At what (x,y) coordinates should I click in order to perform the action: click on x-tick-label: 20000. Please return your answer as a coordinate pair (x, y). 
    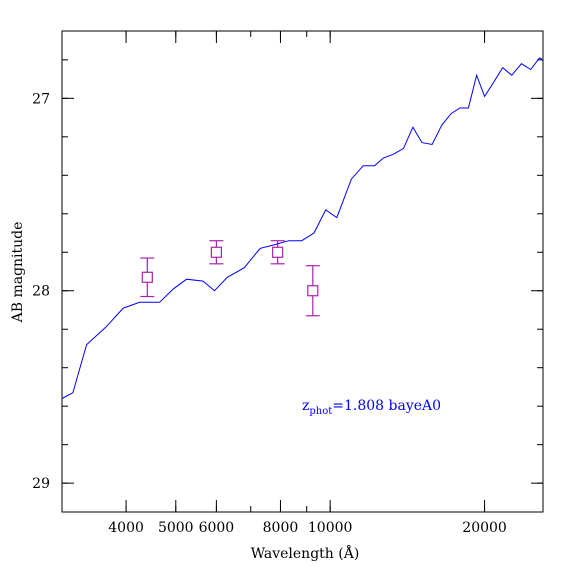
    Looking at the image, I should click on (484, 528).